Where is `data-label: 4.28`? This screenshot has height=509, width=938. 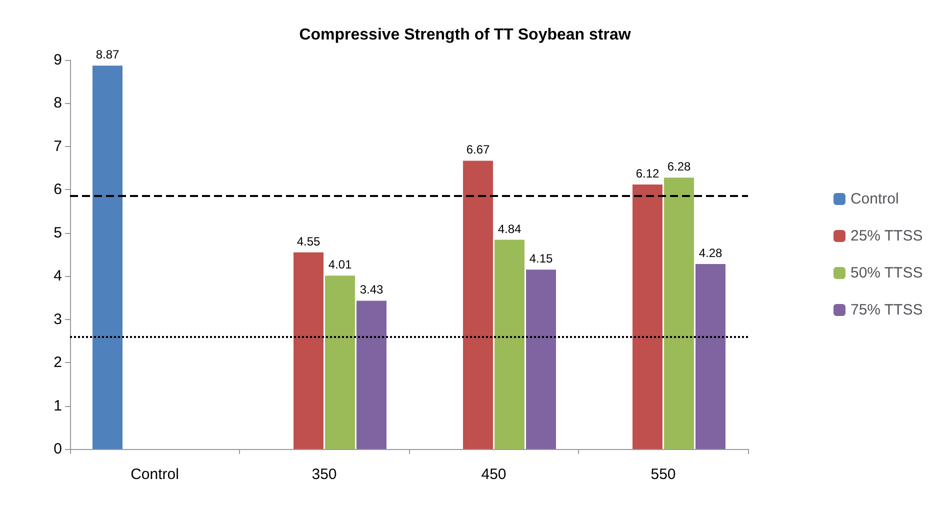 data-label: 4.28 is located at coordinates (710, 253).